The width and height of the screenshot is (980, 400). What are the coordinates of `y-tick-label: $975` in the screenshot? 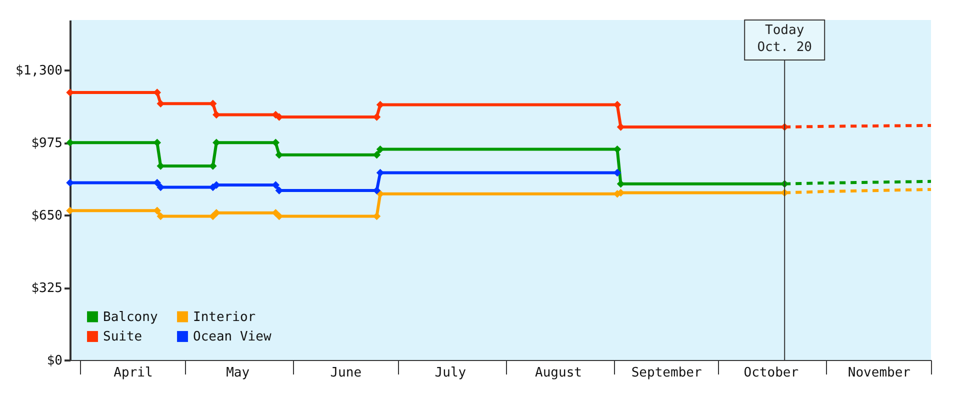 It's located at (46, 144).